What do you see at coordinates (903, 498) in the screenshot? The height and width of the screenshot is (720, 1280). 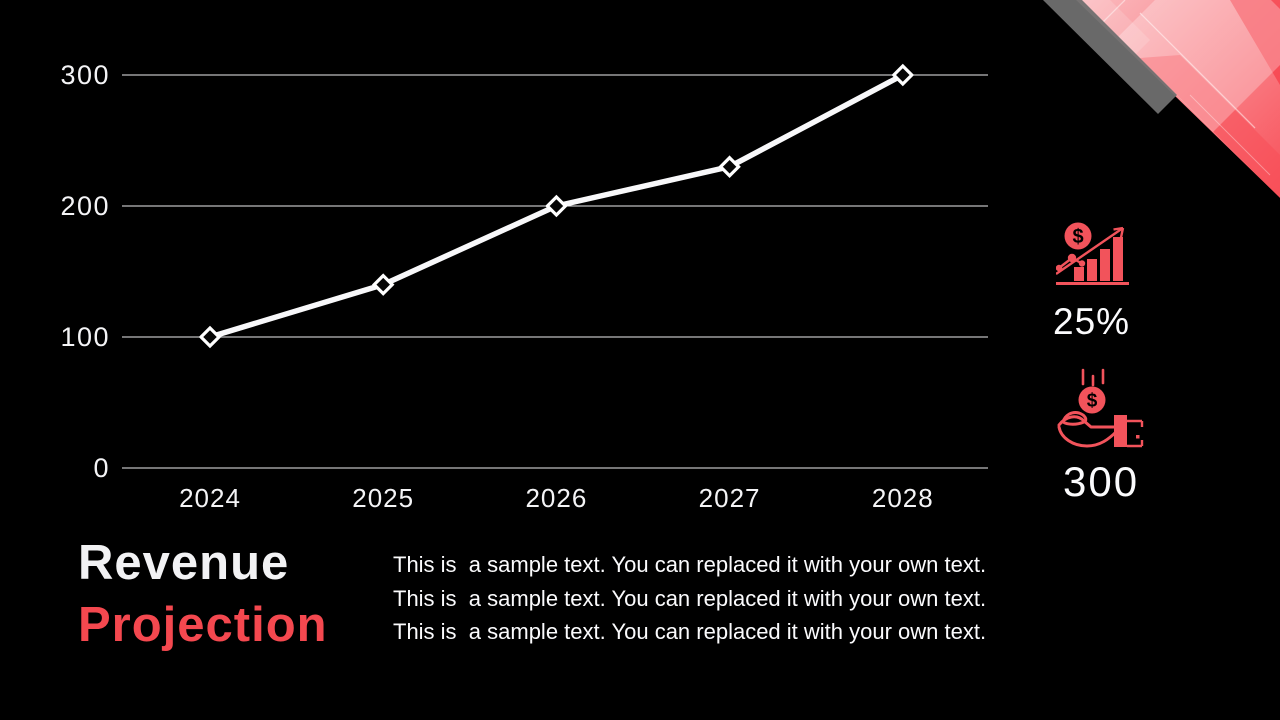 I see `x-axis-tick-label: 2028` at bounding box center [903, 498].